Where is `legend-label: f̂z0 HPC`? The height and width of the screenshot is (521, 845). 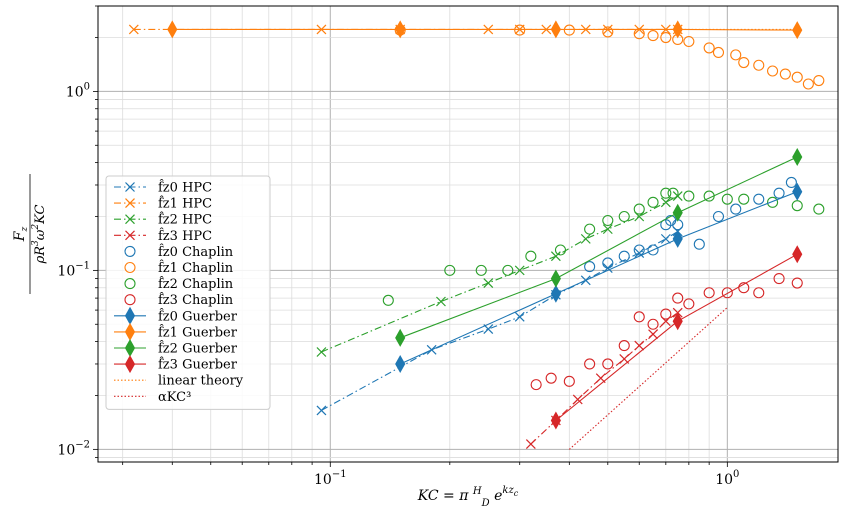 legend-label: f̂z0 HPC is located at coordinates (185, 187).